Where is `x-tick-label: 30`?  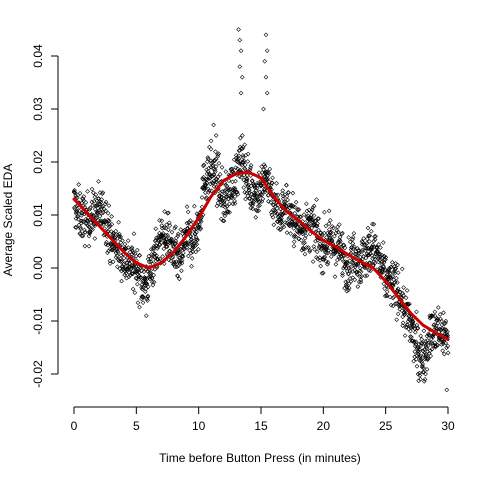 x-tick-label: 30 is located at coordinates (448, 426).